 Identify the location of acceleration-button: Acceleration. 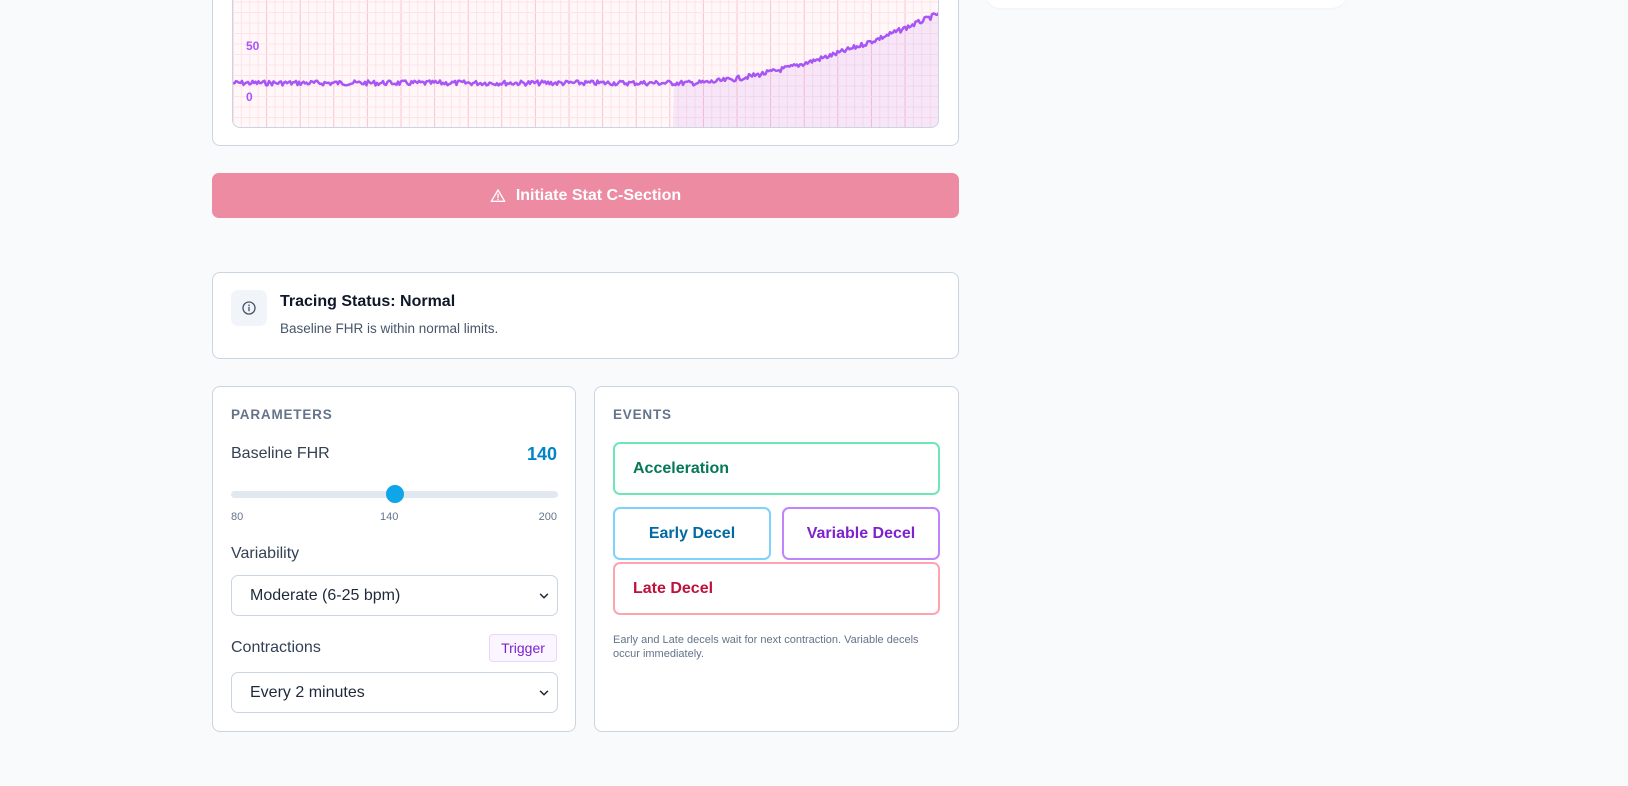
(776, 468).